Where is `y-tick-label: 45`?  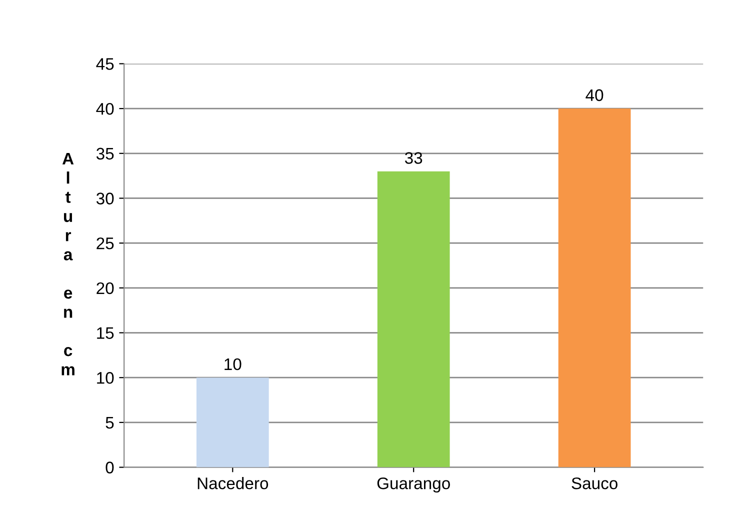 y-tick-label: 45 is located at coordinates (105, 64).